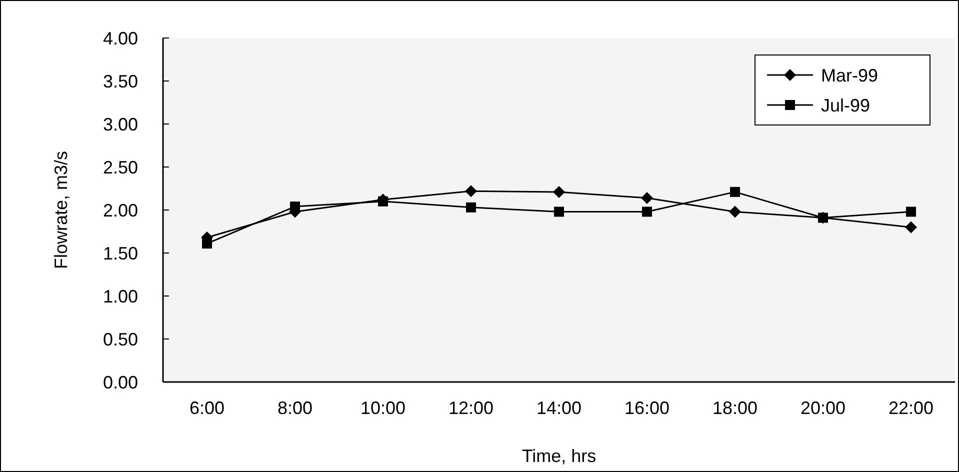  Describe the element at coordinates (120, 81) in the screenshot. I see `y-tick-label: 3.50` at that location.